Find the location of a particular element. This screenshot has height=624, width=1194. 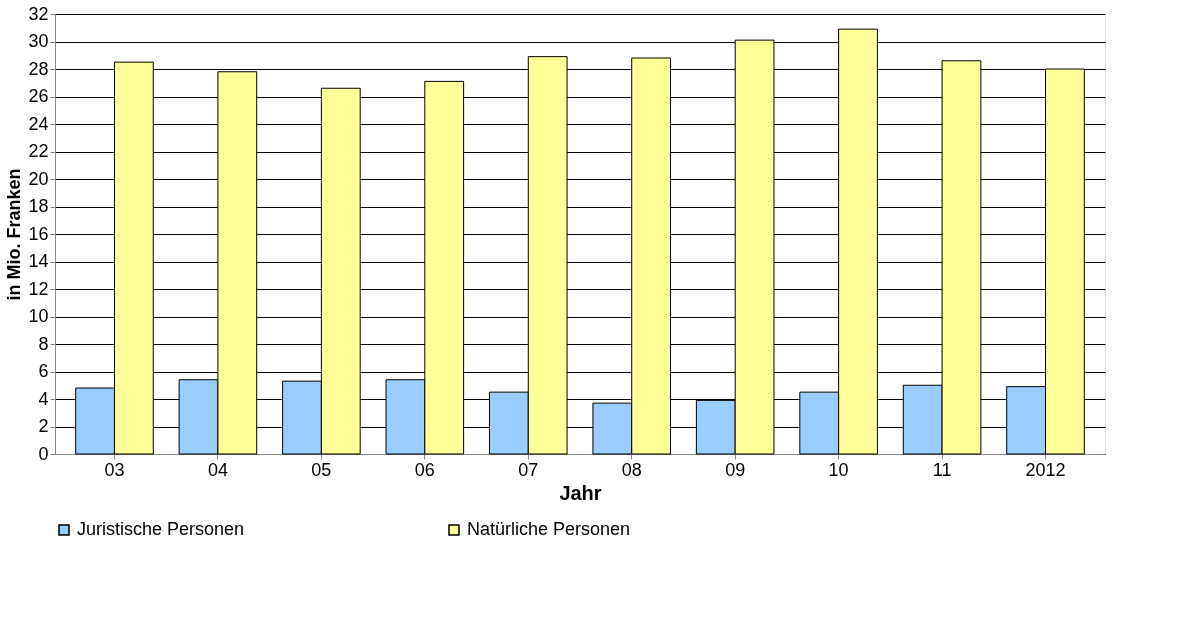

y-tick-label: 12 is located at coordinates (38, 288).